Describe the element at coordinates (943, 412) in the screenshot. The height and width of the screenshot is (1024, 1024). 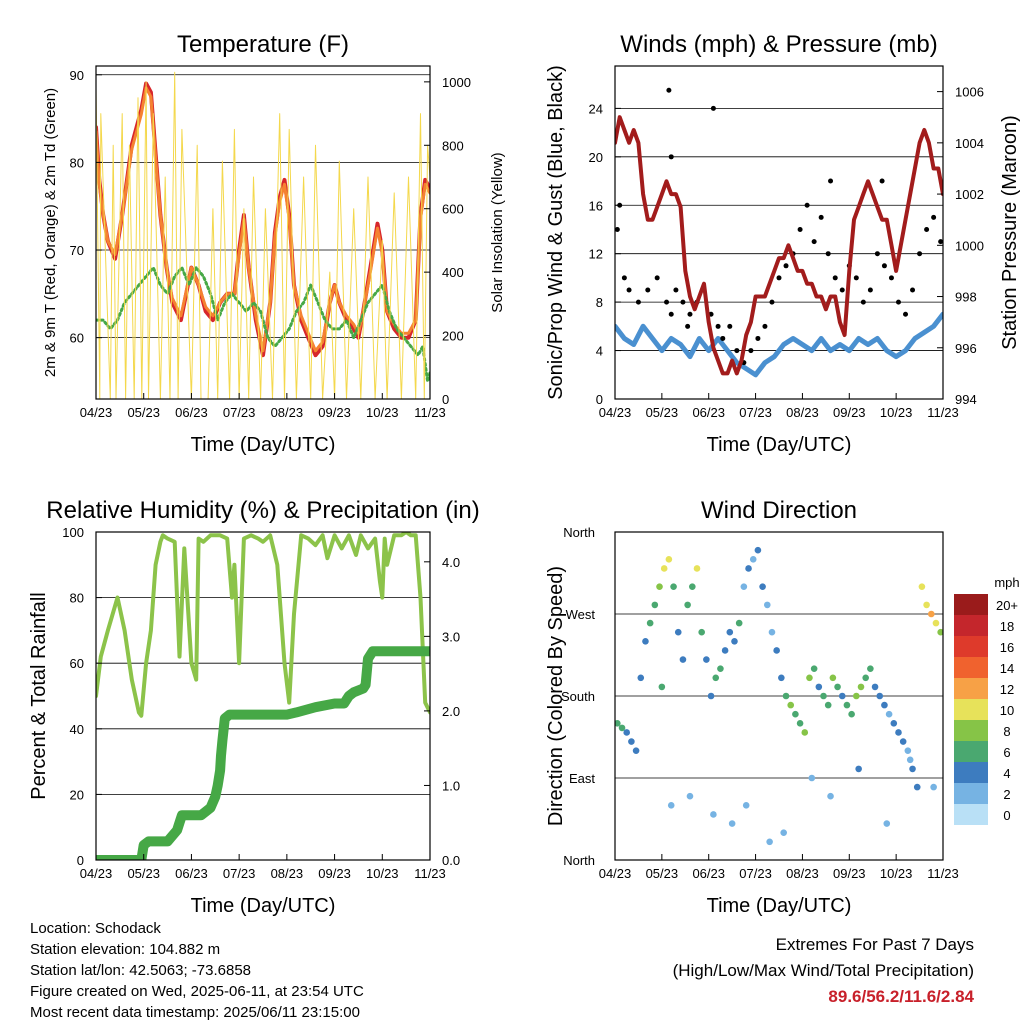
I see `xtick-label-2-7: 11/23` at that location.